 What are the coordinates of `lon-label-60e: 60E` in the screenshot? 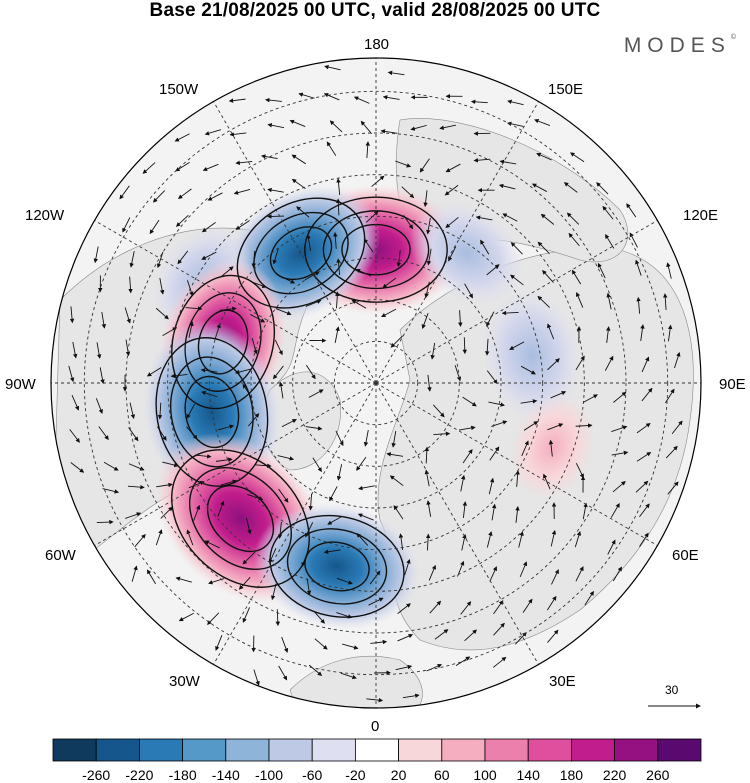 It's located at (685, 555).